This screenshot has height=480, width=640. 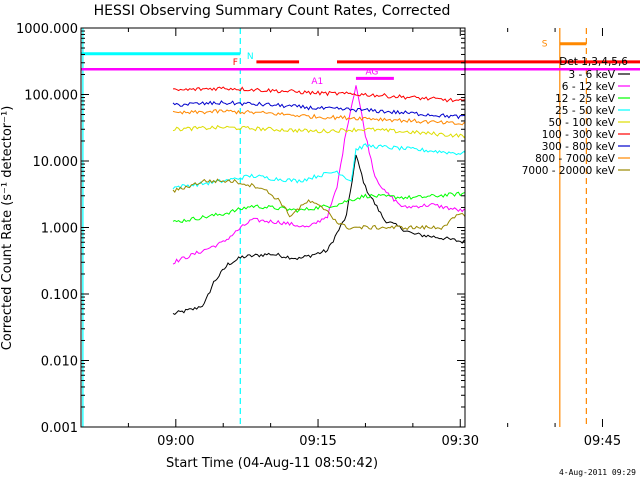 I want to click on legend-label: 800 - 7000 keV, so click(x=575, y=159).